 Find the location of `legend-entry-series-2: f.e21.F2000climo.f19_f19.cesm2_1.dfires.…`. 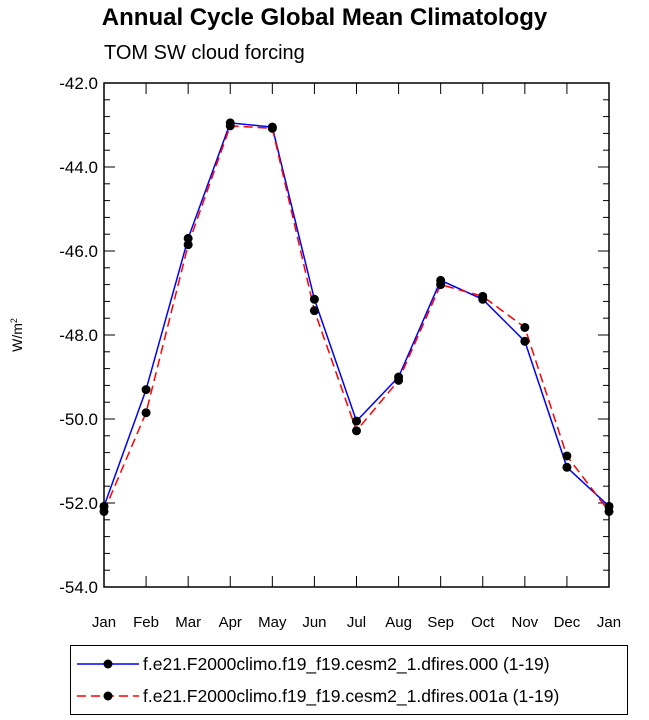

legend-entry-series-2: f.e21.F2000climo.f19_f19.cesm2_1.dfires.… is located at coordinates (349, 696).